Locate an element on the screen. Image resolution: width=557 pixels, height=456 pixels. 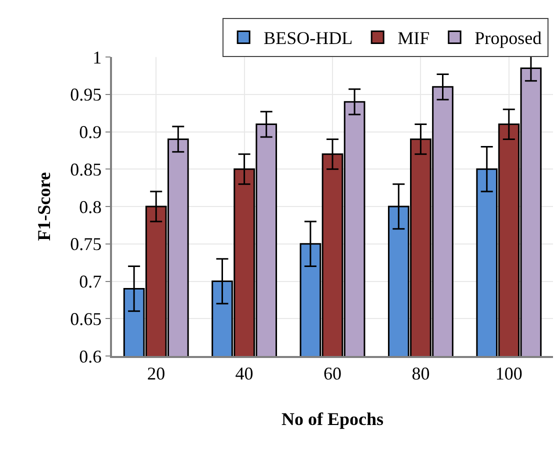
legend-label: MIF is located at coordinates (414, 38).